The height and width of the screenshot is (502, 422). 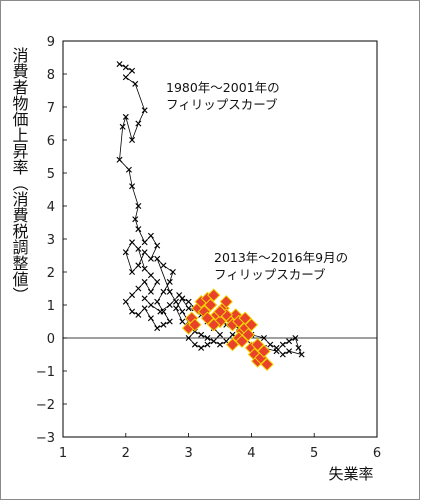 What do you see at coordinates (51, 42) in the screenshot?
I see `y-tick-label: 9` at bounding box center [51, 42].